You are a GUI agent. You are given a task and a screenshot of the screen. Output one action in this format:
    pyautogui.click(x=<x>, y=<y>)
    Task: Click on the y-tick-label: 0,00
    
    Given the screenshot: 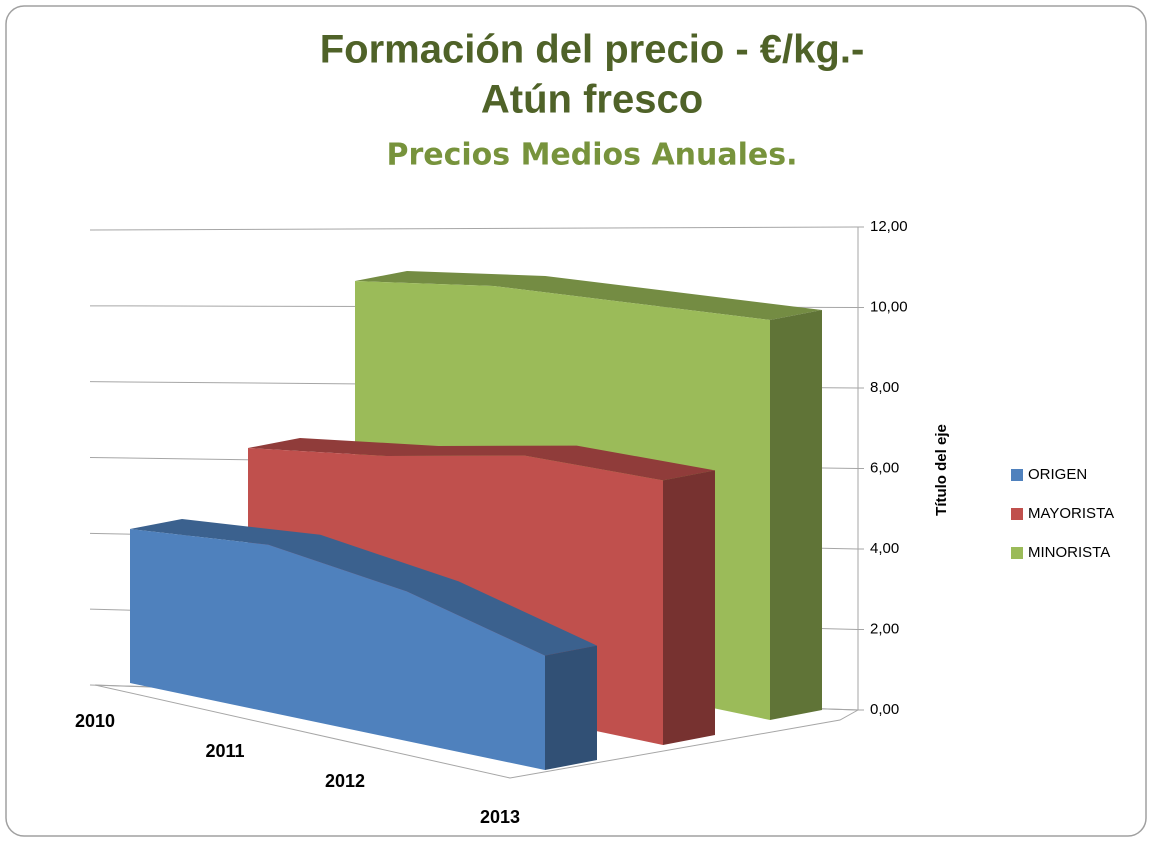 What is the action you would take?
    pyautogui.click(x=884, y=709)
    